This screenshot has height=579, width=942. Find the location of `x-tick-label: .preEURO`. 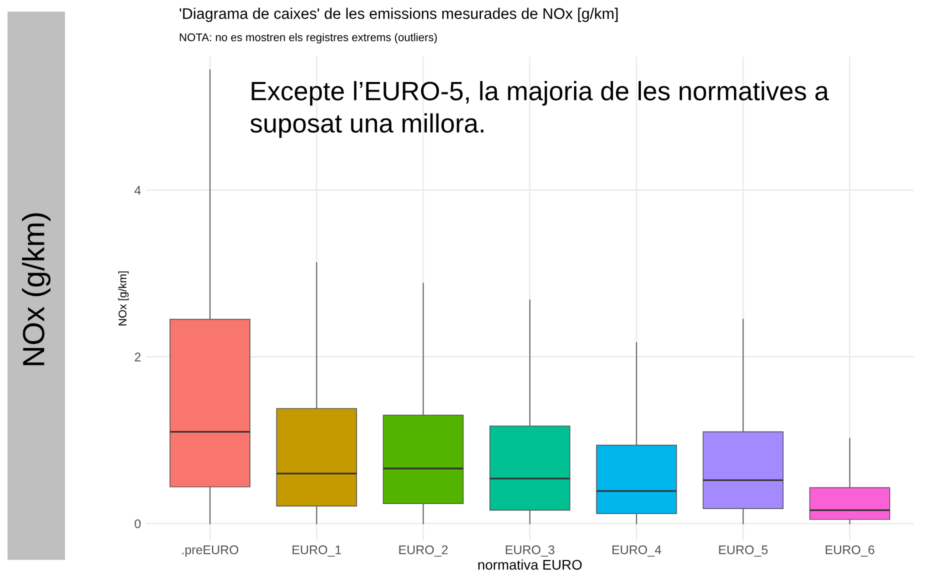

x-tick-label: .preEURO is located at coordinates (210, 551).